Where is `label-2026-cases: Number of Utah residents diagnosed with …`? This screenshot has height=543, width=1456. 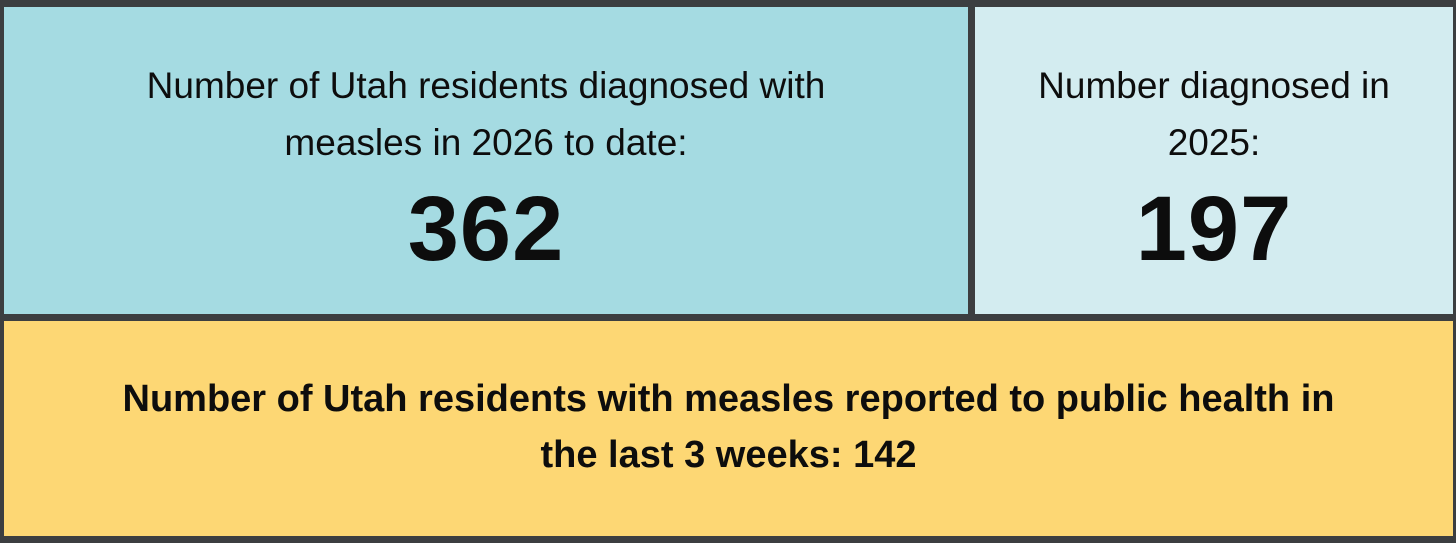
label-2026-cases: Number of Utah residents diagnosed with … is located at coordinates (486, 114).